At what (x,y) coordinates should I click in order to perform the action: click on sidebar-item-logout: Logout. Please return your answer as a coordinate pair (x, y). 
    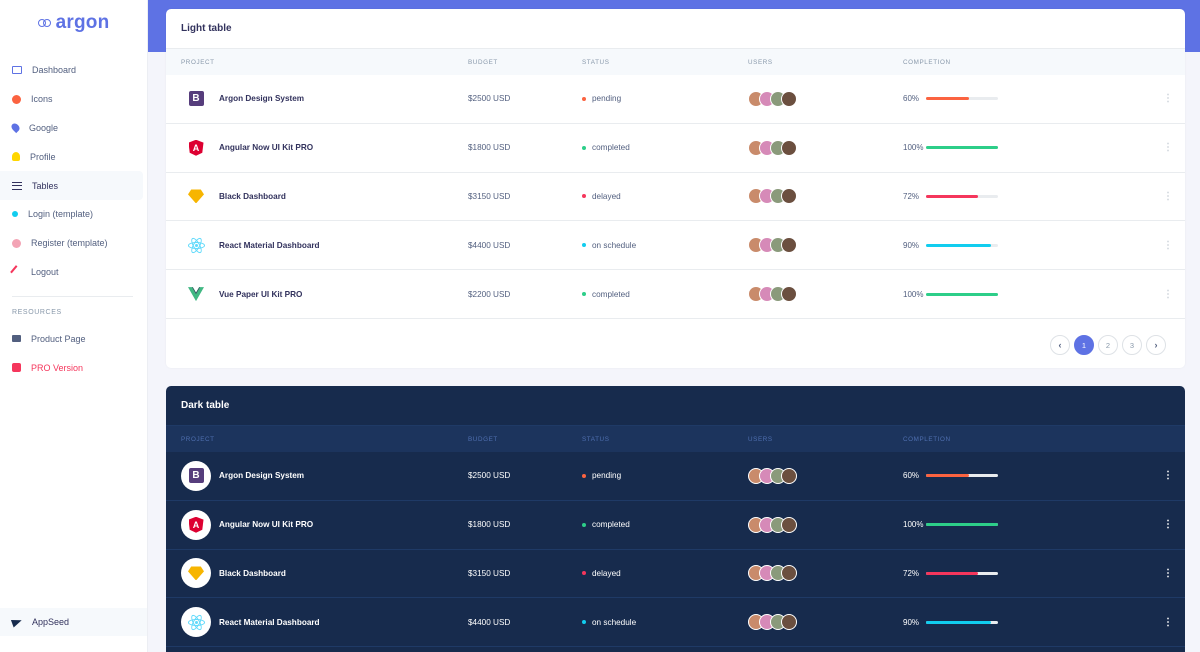
    Looking at the image, I should click on (71, 272).